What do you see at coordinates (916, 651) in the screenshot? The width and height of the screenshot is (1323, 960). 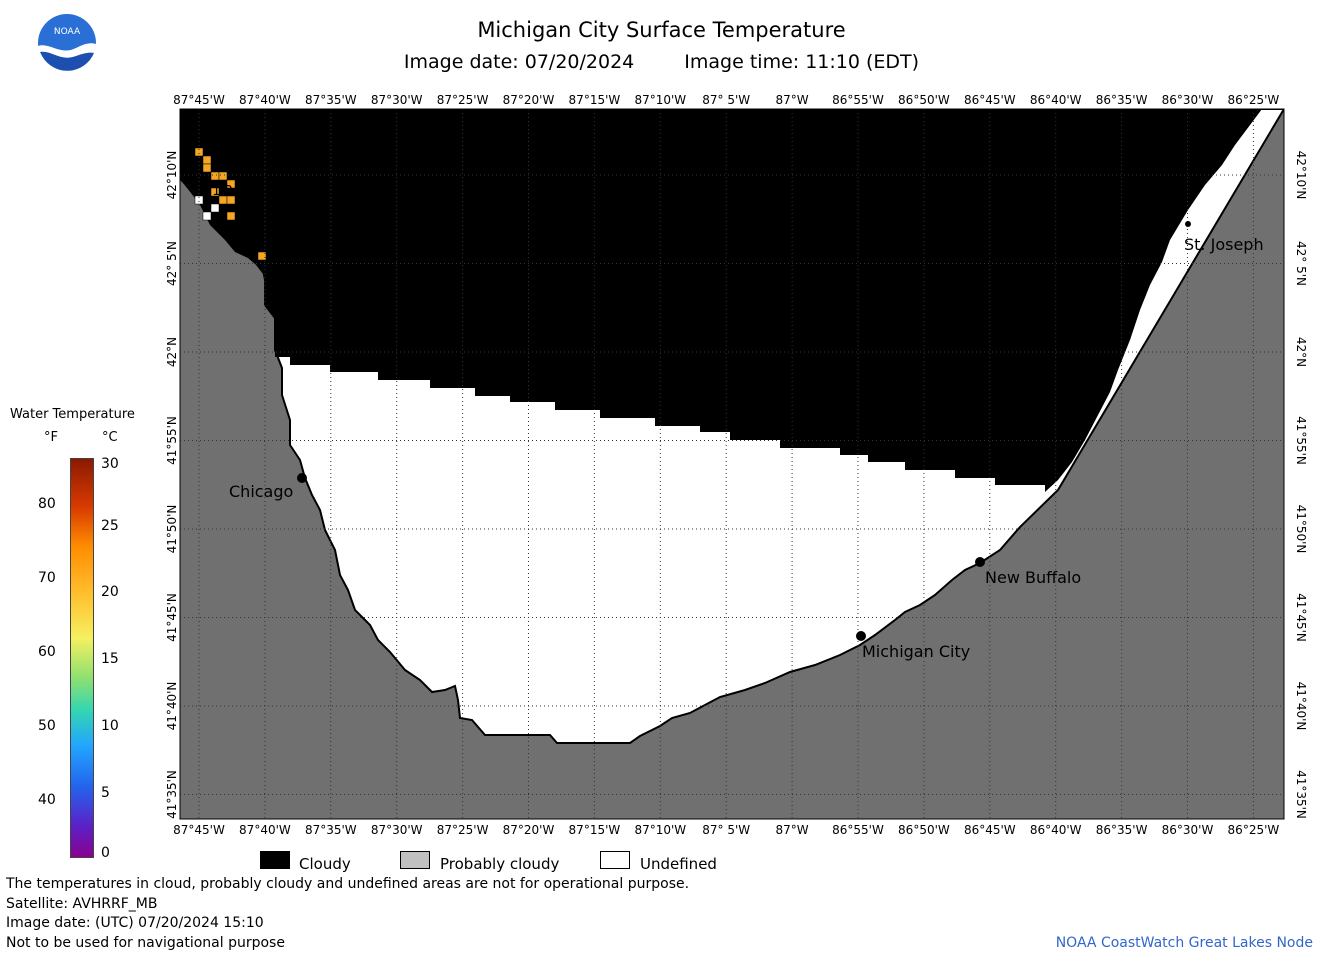 I see `city-label: Michigan City` at bounding box center [916, 651].